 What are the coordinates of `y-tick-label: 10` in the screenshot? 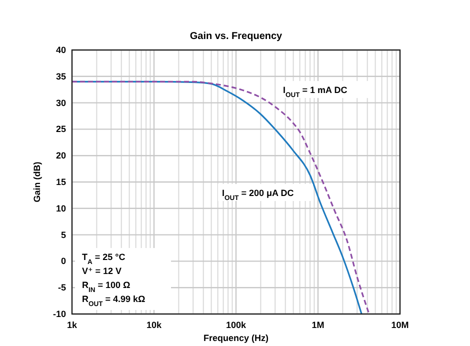 It's located at (61, 208).